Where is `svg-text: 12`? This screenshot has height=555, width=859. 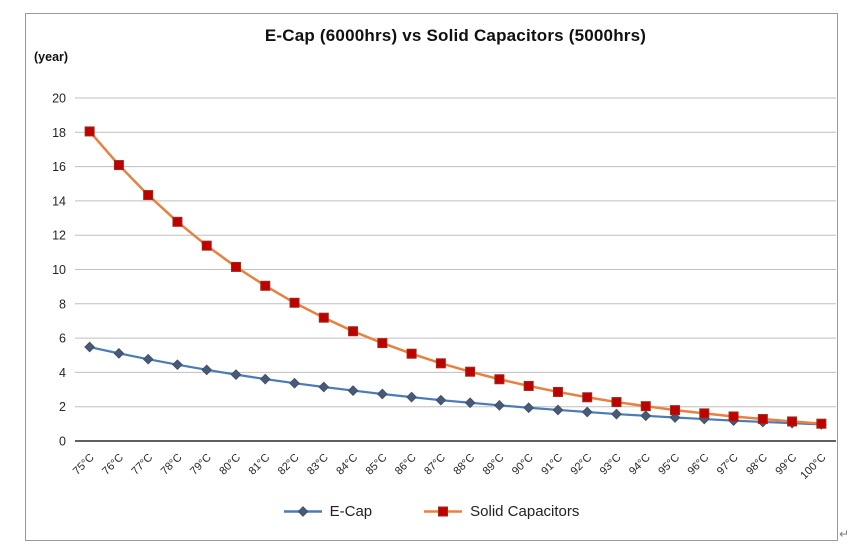 svg-text: 12 is located at coordinates (59, 236).